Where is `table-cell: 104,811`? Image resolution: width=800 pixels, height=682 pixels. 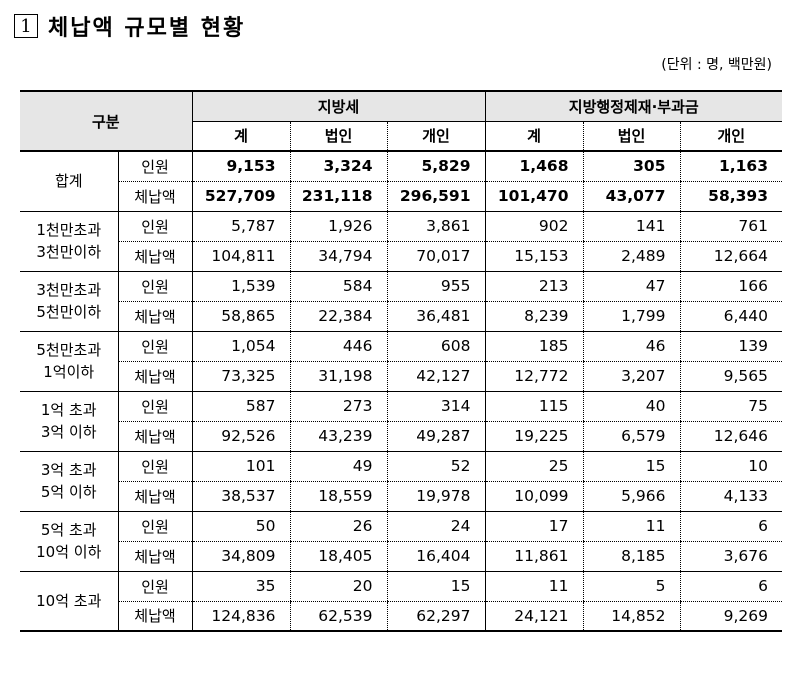 table-cell: 104,811 is located at coordinates (240, 256).